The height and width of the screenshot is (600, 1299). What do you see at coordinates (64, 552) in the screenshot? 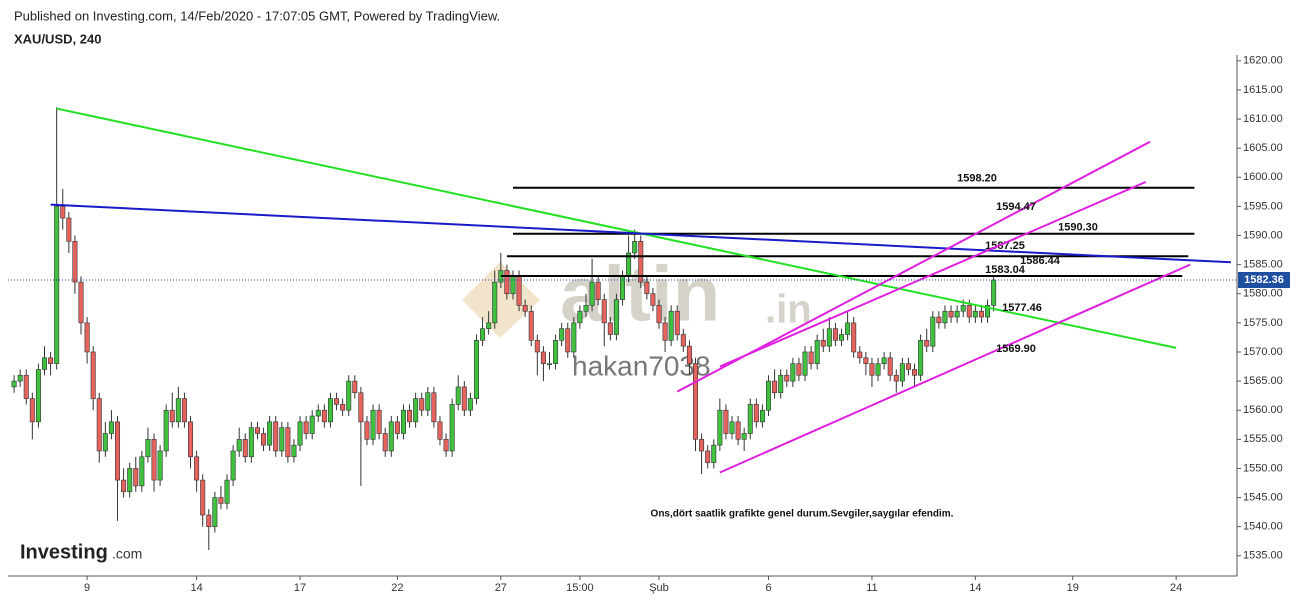
I see `logo-name: Investing` at bounding box center [64, 552].